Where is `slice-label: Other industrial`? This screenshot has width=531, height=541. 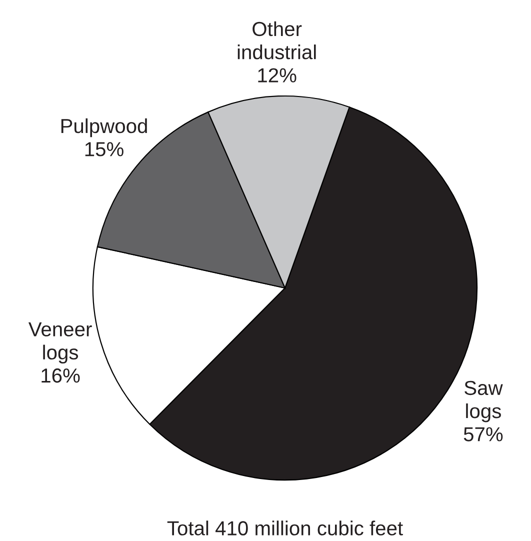
slice-label: Other industrial is located at coordinates (277, 40).